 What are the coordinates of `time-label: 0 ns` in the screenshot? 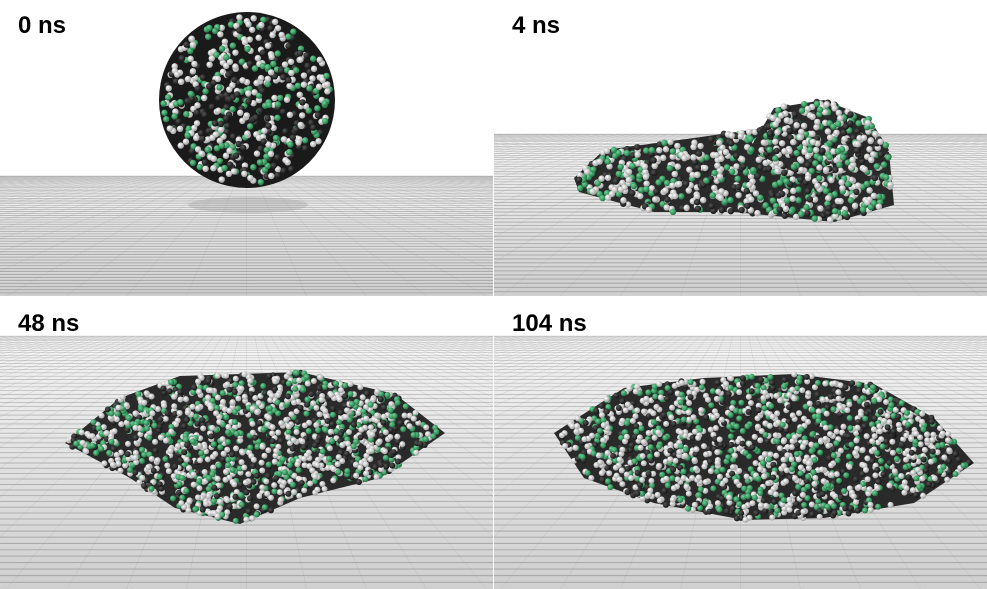 It's located at (42, 25).